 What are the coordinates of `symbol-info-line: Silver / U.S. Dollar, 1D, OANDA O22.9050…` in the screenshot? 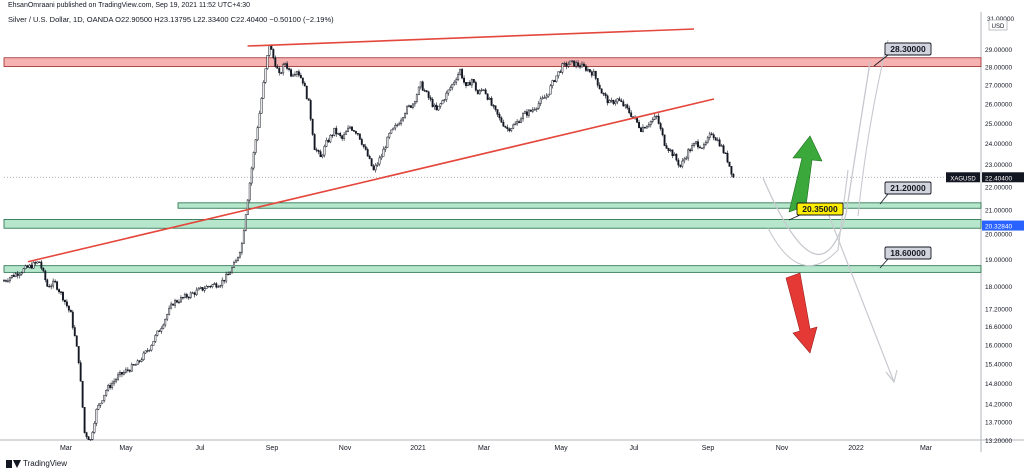 It's located at (171, 19).